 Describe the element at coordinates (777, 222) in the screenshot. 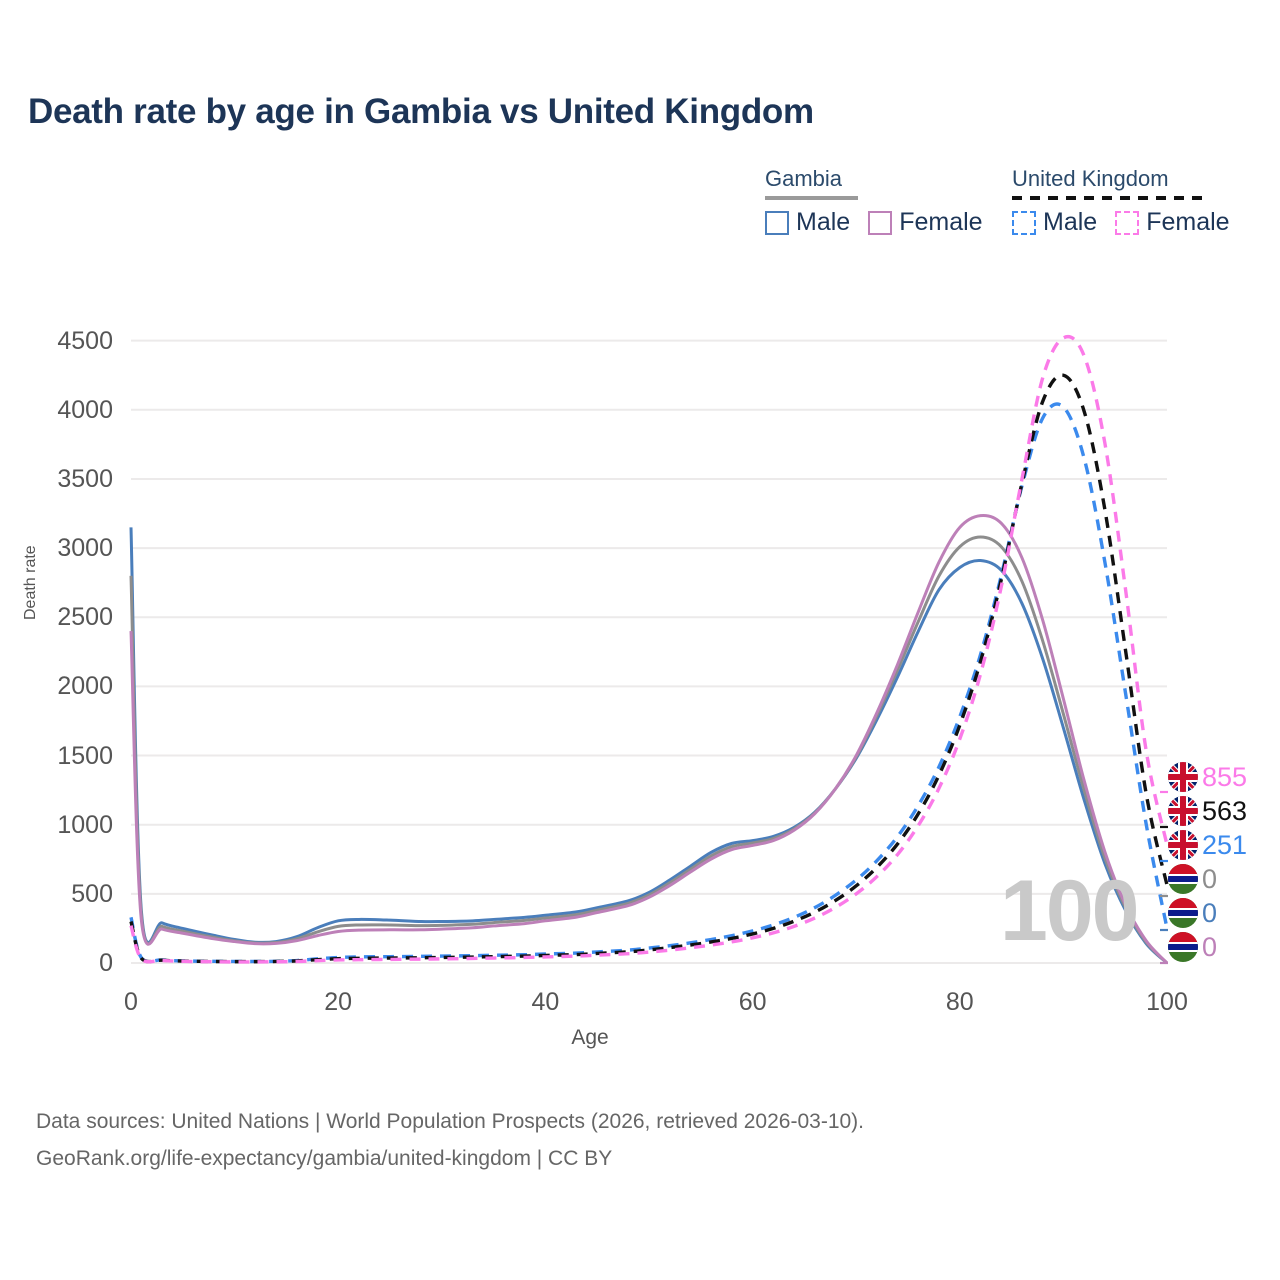

I see `legend-swatch-solid-blue` at that location.